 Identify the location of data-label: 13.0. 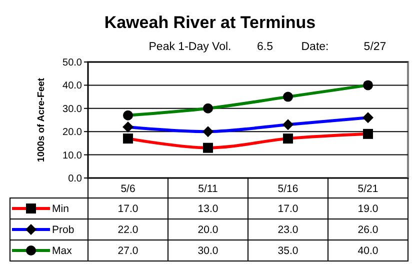
(208, 209).